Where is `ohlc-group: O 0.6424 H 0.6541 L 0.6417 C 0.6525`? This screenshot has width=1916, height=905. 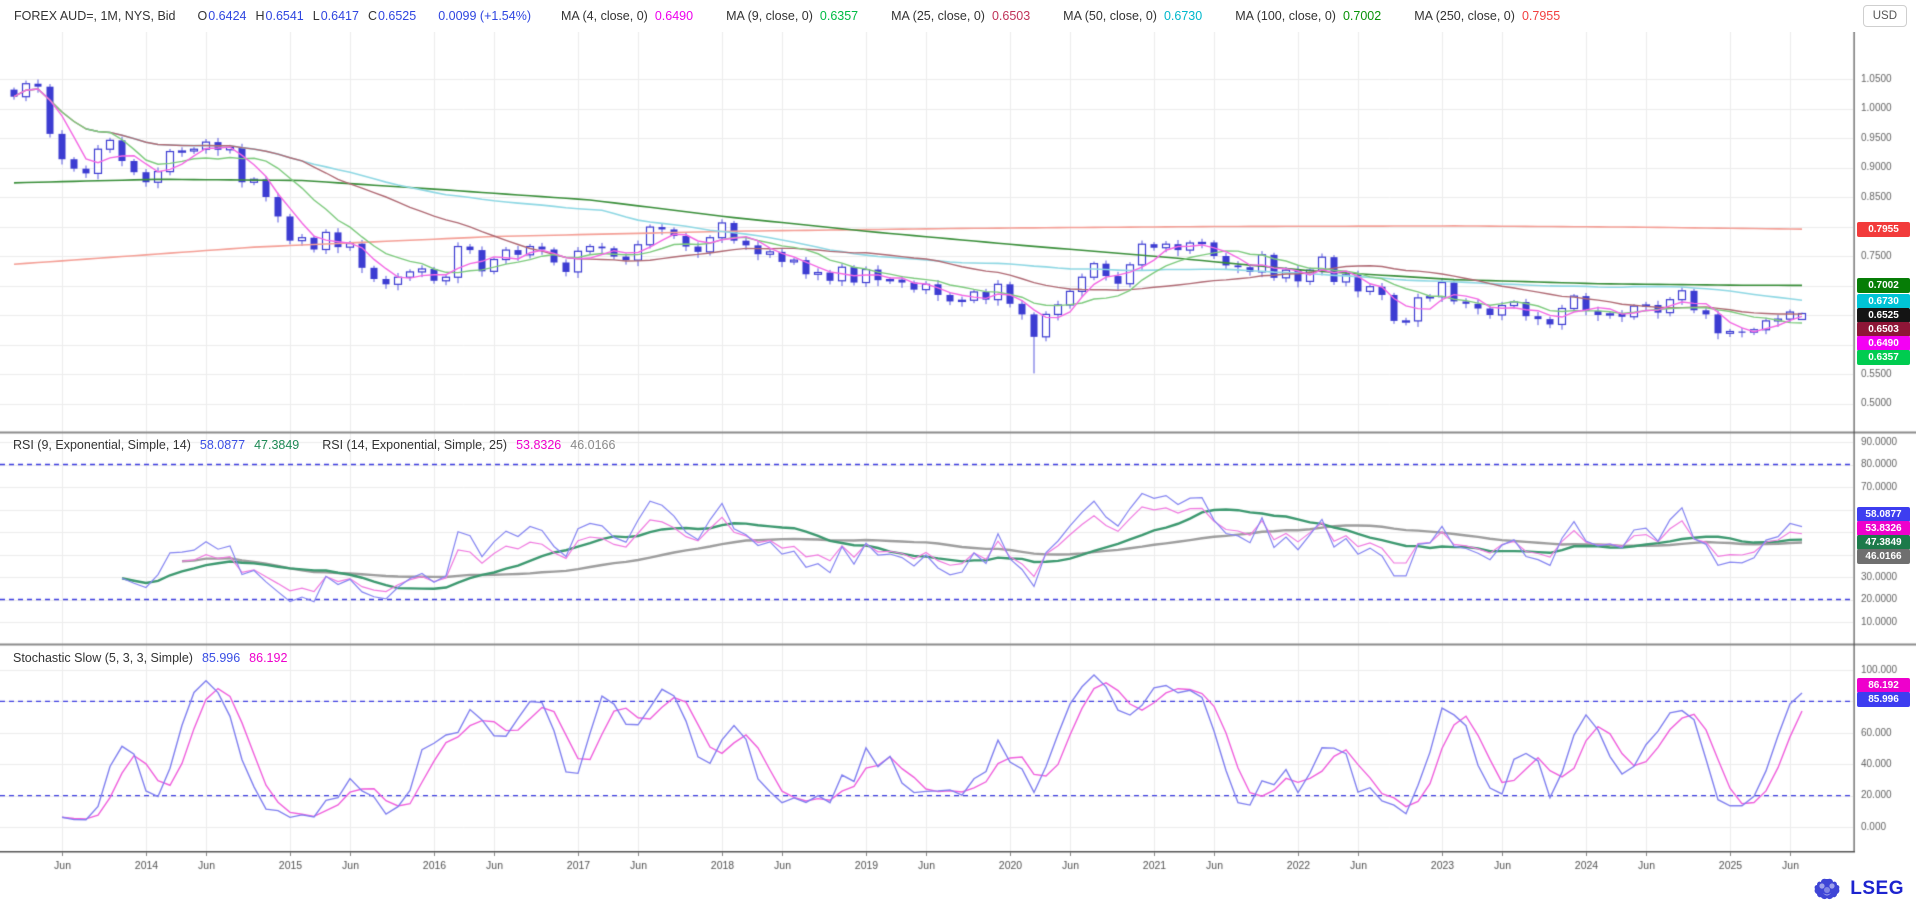 ohlc-group: O 0.6424 H 0.6541 L 0.6417 C 0.6525 is located at coordinates (307, 16).